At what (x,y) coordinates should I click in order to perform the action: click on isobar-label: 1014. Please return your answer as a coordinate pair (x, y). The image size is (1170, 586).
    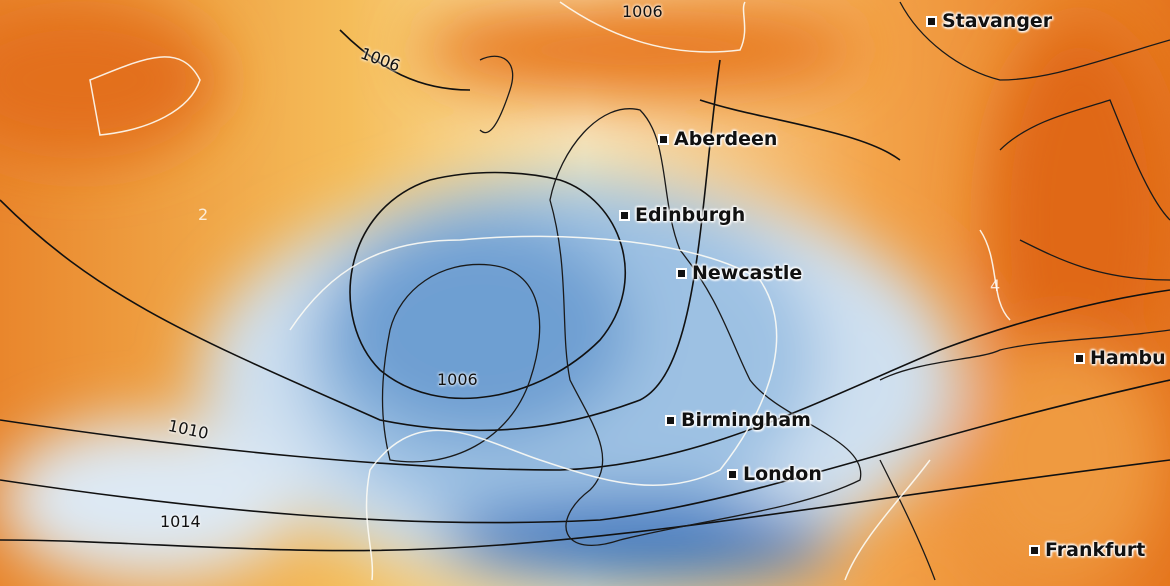
    Looking at the image, I should click on (180, 521).